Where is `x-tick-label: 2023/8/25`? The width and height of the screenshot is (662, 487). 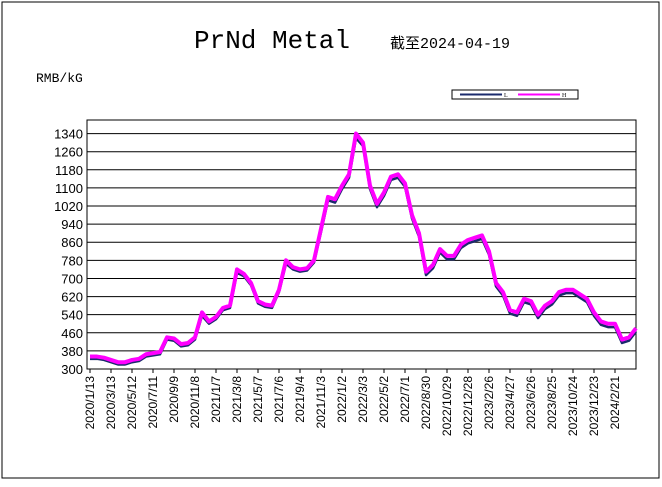 x-tick-label: 2023/8/25 is located at coordinates (552, 403).